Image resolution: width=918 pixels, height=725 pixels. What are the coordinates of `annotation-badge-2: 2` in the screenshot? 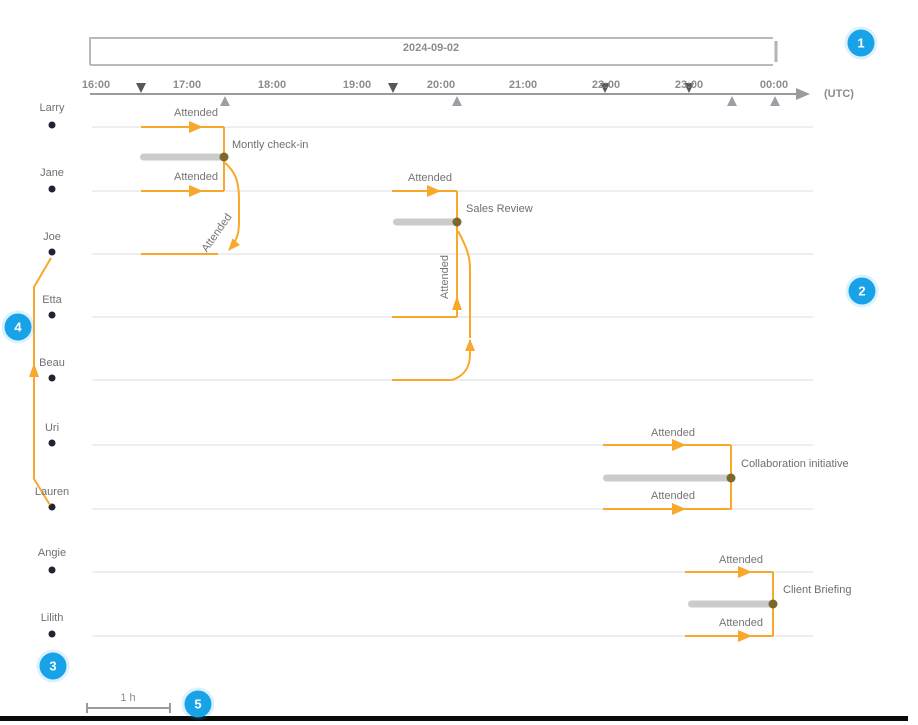 It's located at (862, 291).